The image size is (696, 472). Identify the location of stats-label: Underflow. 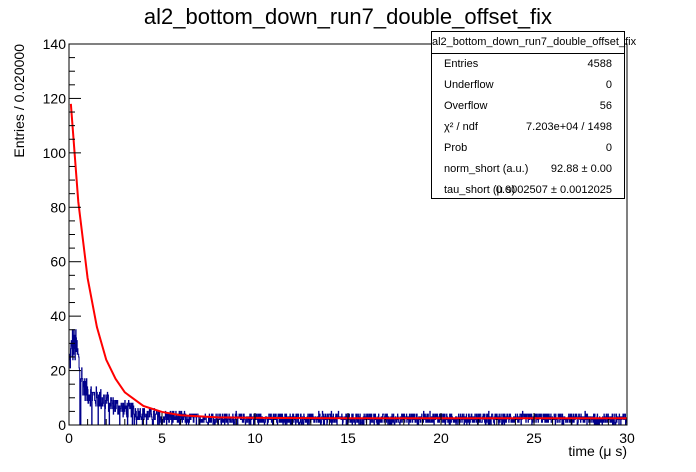
(469, 85).